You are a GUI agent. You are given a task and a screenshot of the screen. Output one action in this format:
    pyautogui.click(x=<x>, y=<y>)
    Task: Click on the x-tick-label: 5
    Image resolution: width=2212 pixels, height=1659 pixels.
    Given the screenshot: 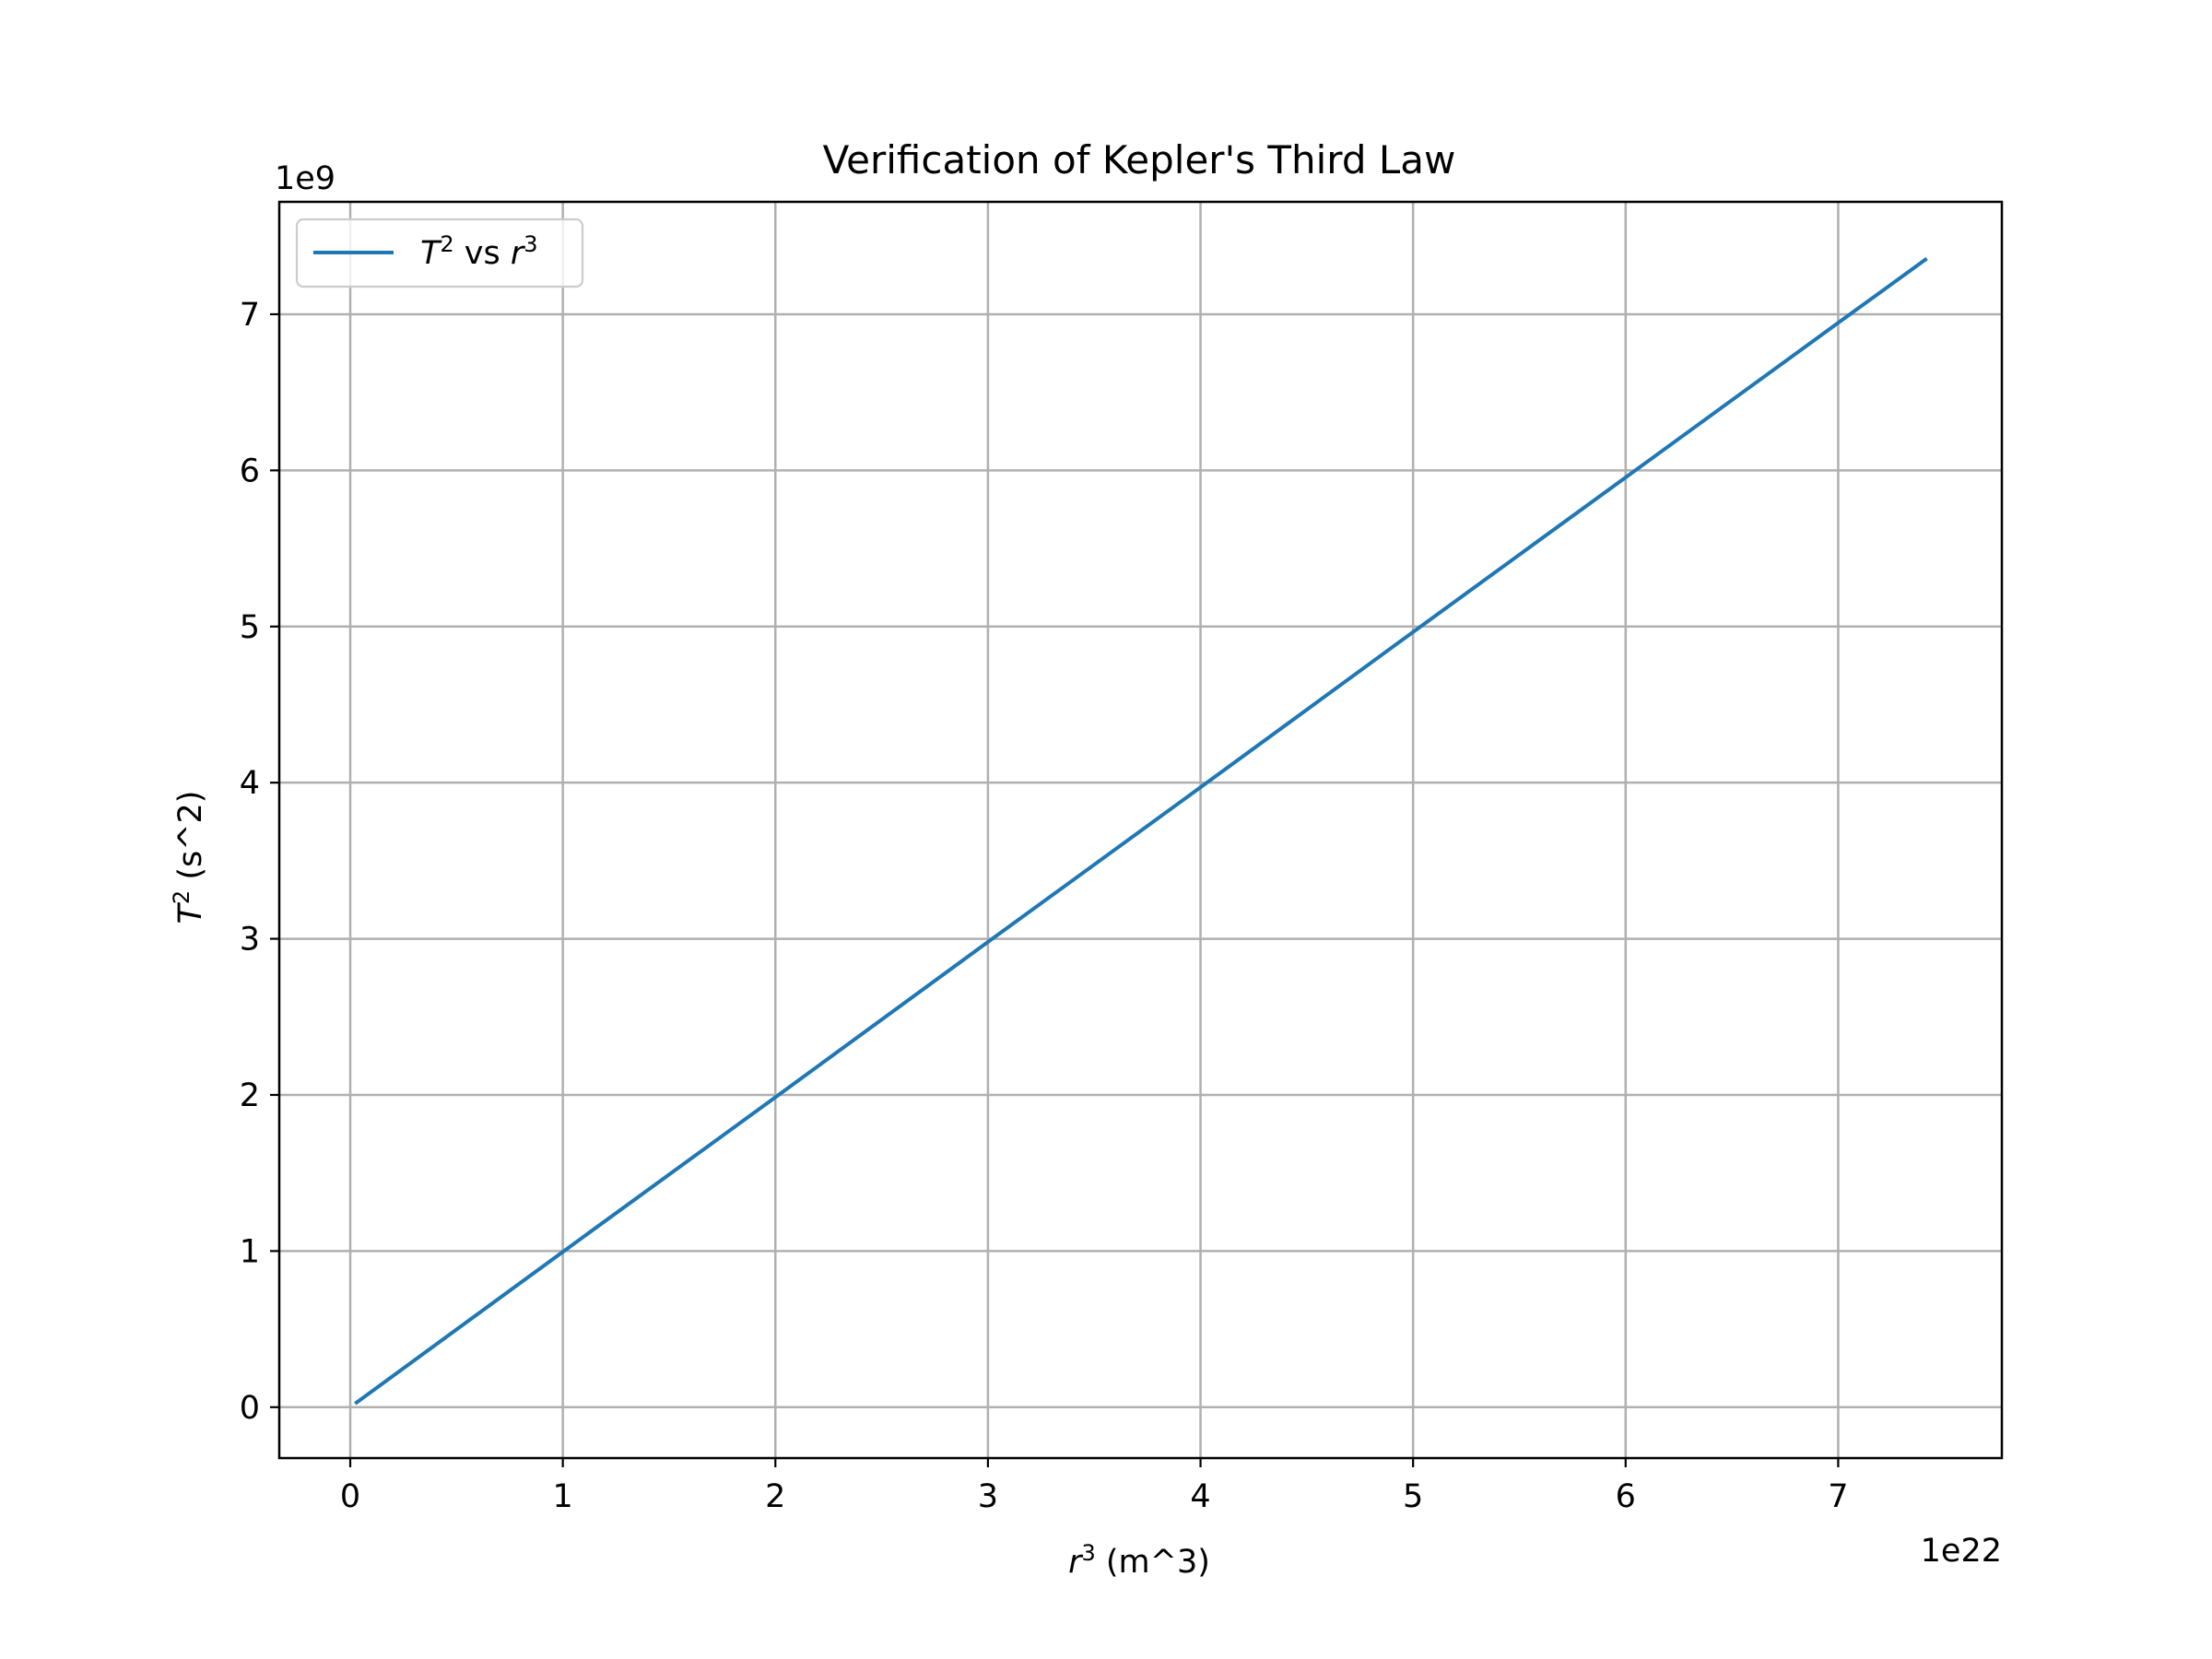 What is the action you would take?
    pyautogui.click(x=1413, y=1496)
    